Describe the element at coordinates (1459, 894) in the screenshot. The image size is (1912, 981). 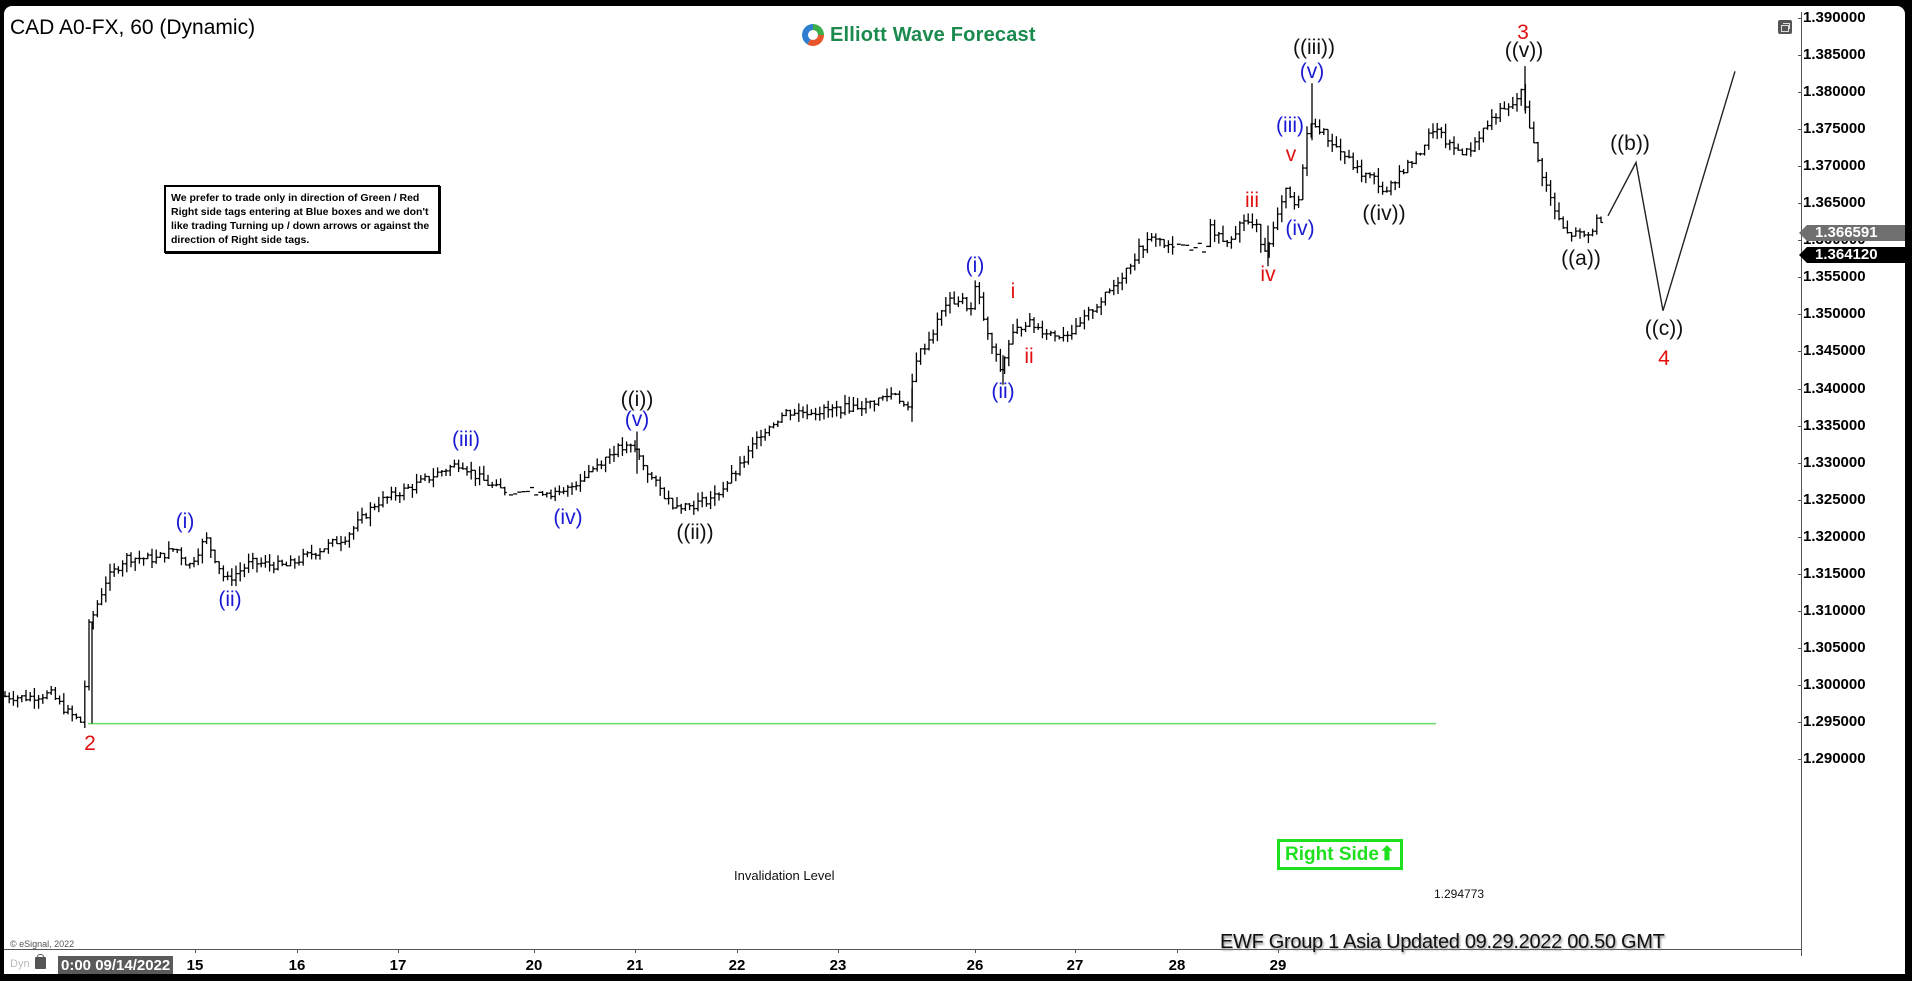
I see `invalidation-value: 1.294773` at that location.